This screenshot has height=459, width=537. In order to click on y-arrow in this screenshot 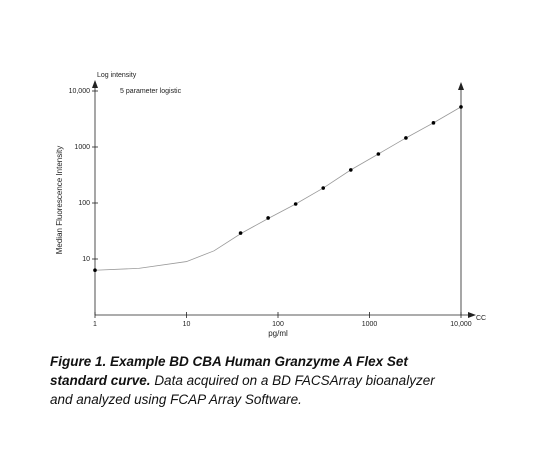, I will do `click(95, 84)`.